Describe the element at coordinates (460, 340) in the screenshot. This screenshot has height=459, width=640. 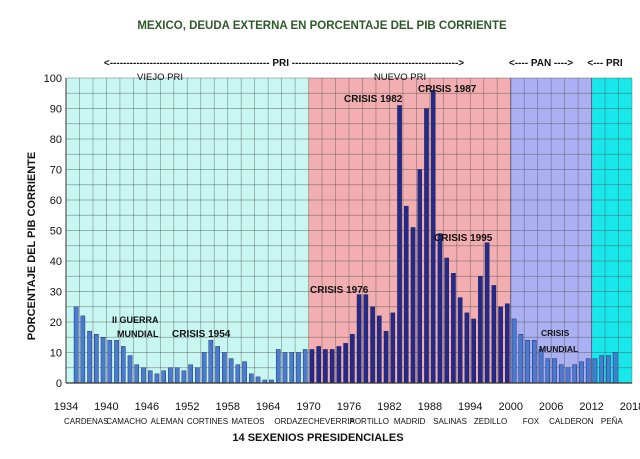
I see `bar-1992` at that location.